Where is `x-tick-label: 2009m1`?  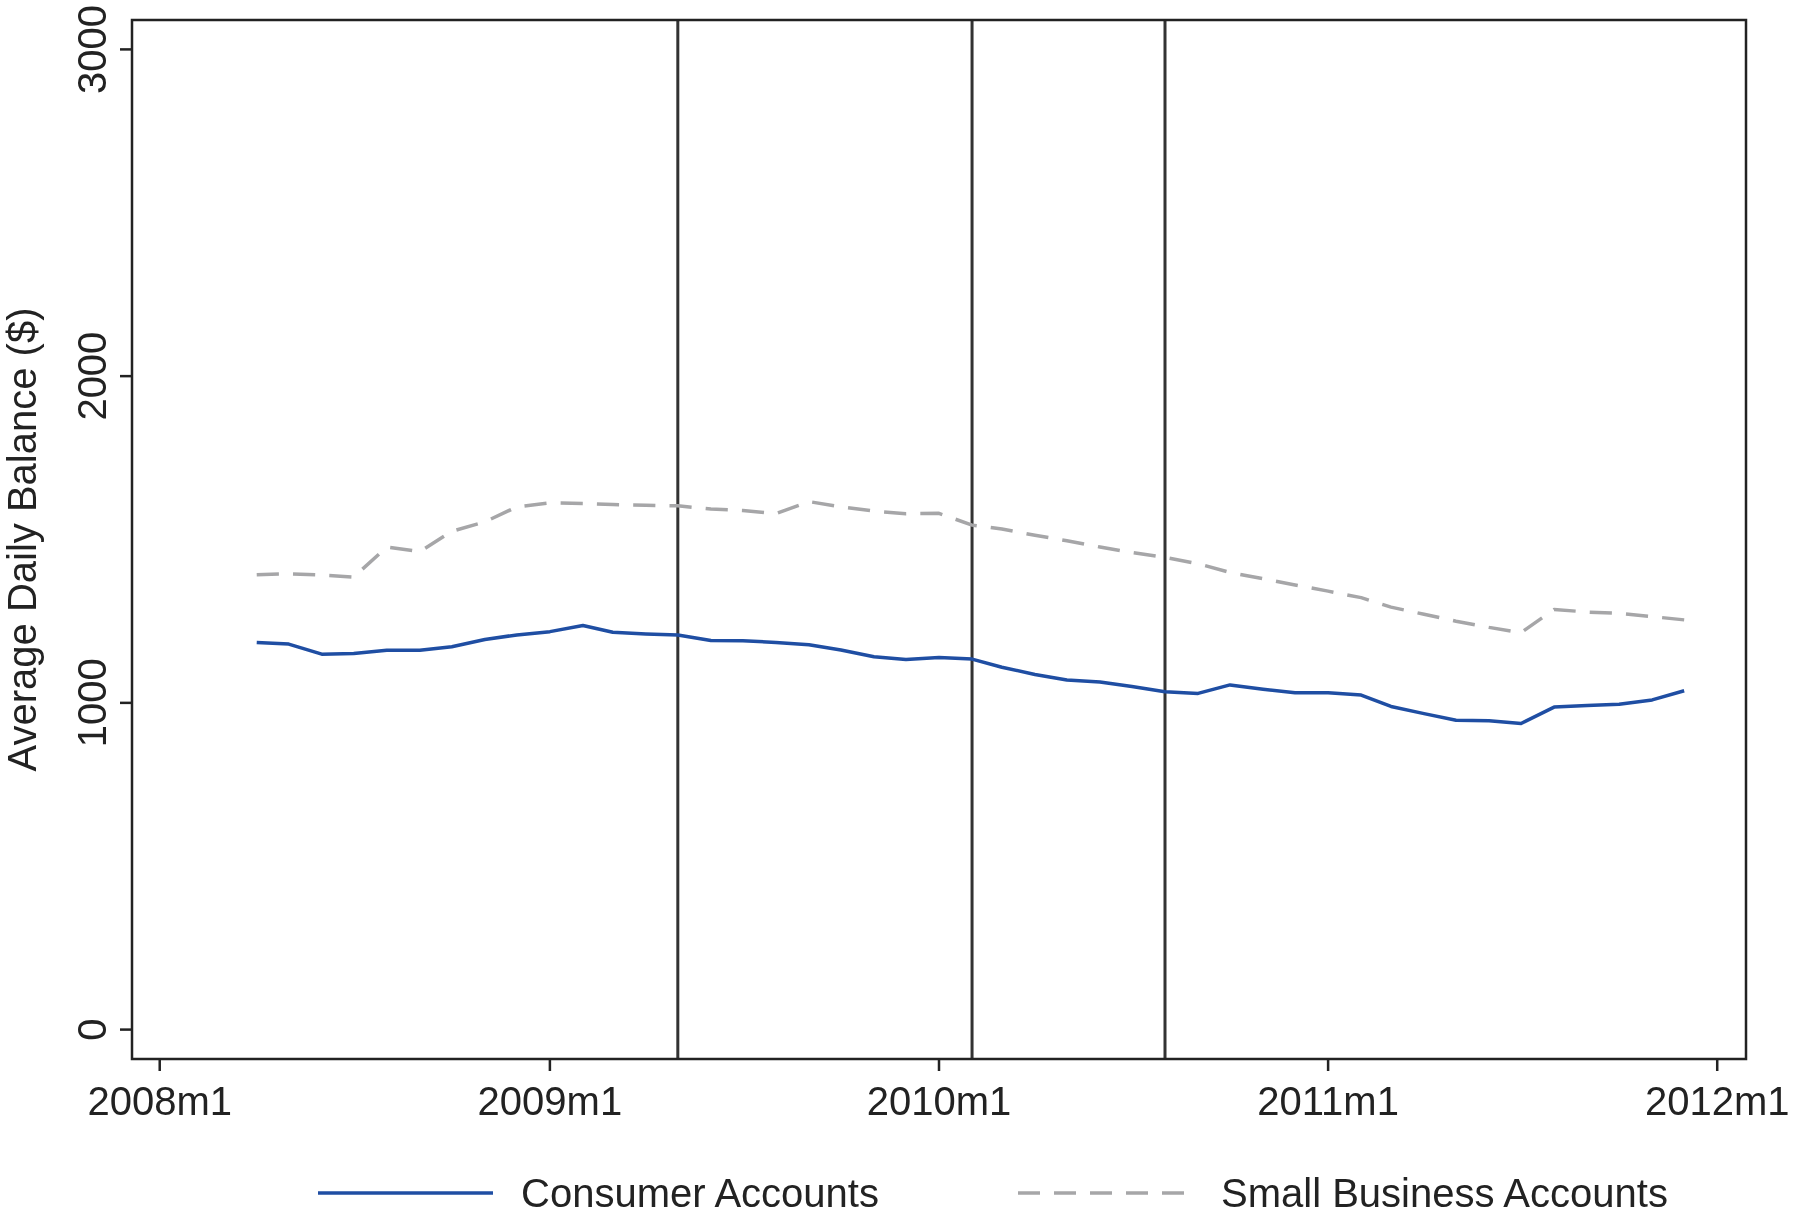
x-tick-label: 2009m1 is located at coordinates (550, 1101).